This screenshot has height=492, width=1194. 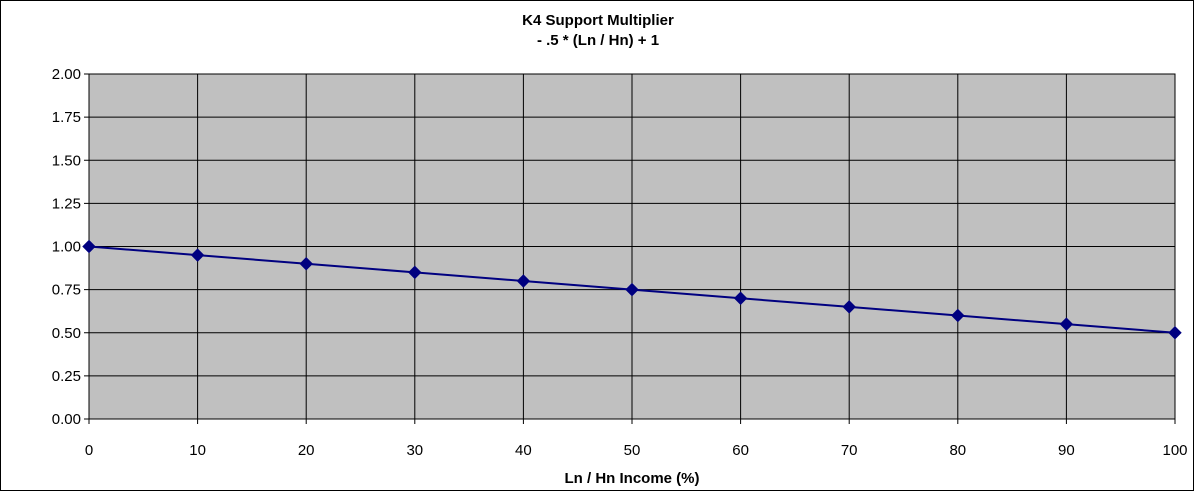 I want to click on y-tick-label: 0.50, so click(x=66, y=333).